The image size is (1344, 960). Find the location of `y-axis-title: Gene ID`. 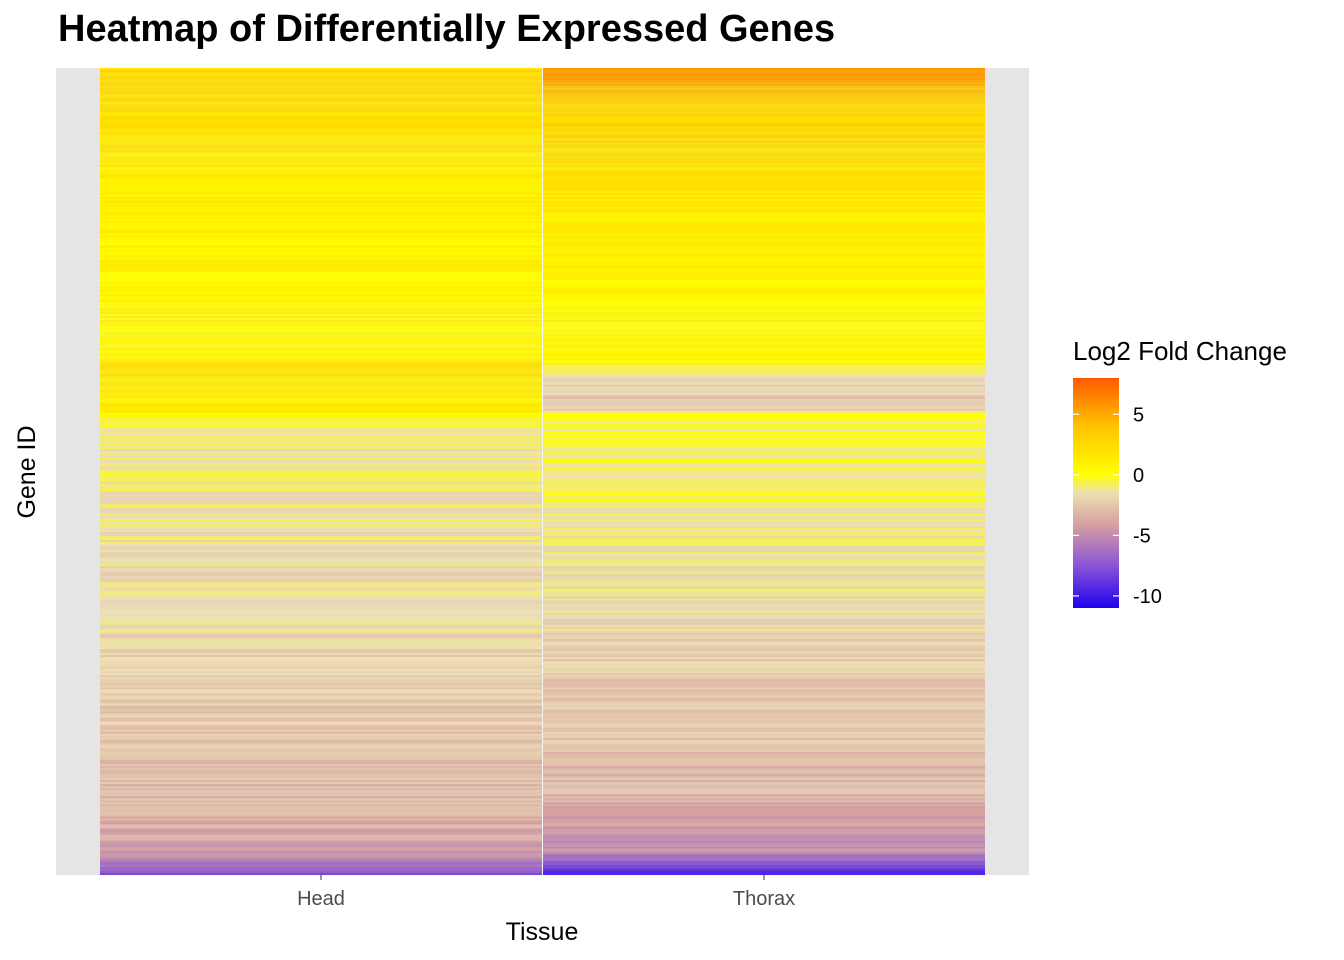

y-axis-title: Gene ID is located at coordinates (27, 471).